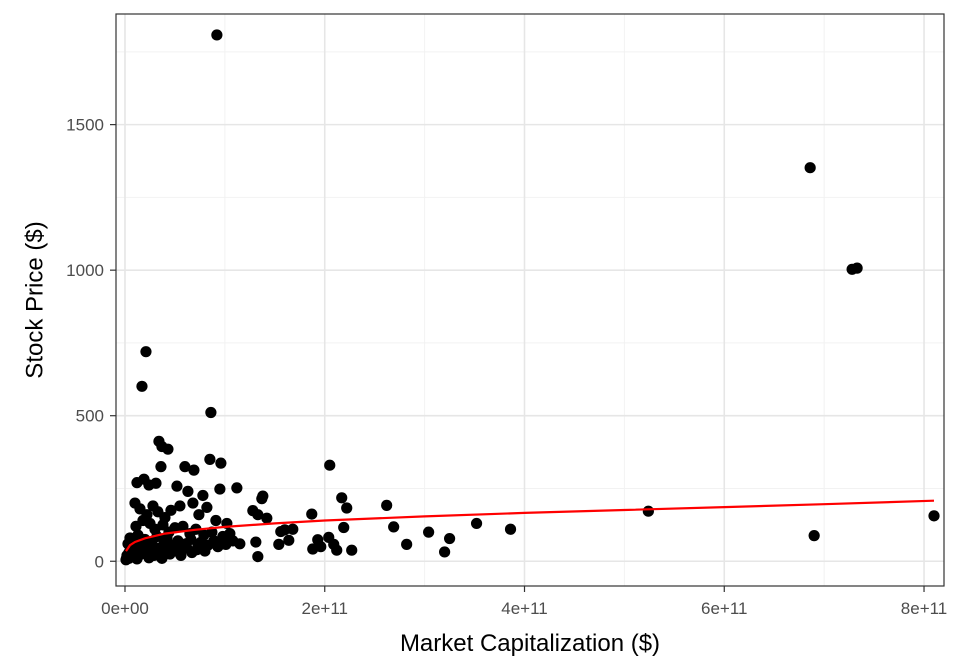 This screenshot has height=672, width=960. I want to click on x-axis-title: Market Capitalization ($), so click(530, 643).